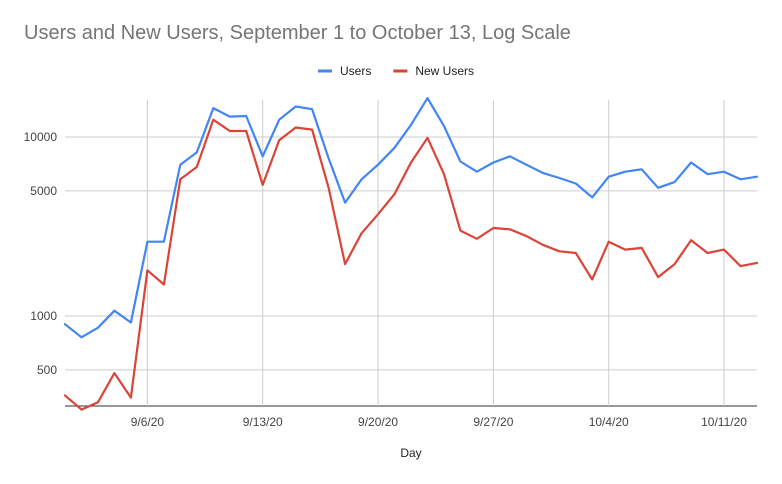  Describe the element at coordinates (41, 137) in the screenshot. I see `y-tick-label: 10000` at that location.